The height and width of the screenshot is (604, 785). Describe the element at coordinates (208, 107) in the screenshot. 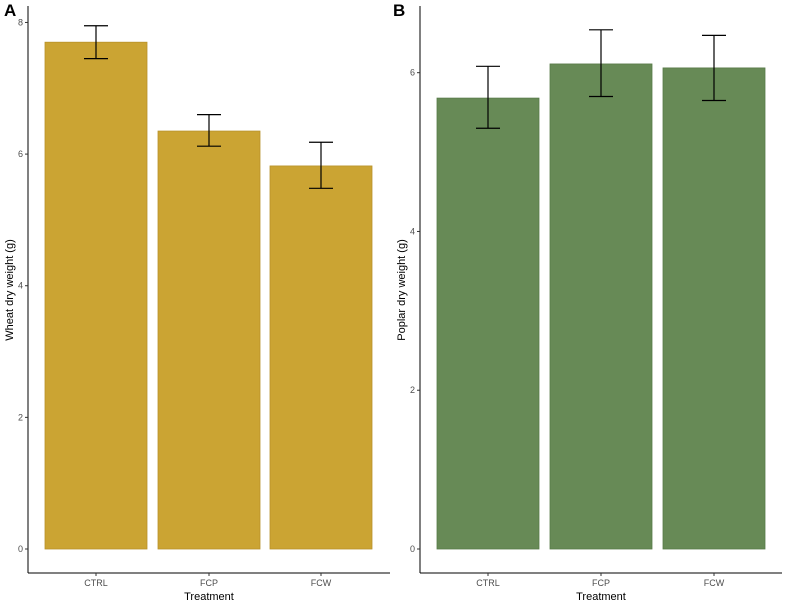

I see `error-bars-a` at that location.